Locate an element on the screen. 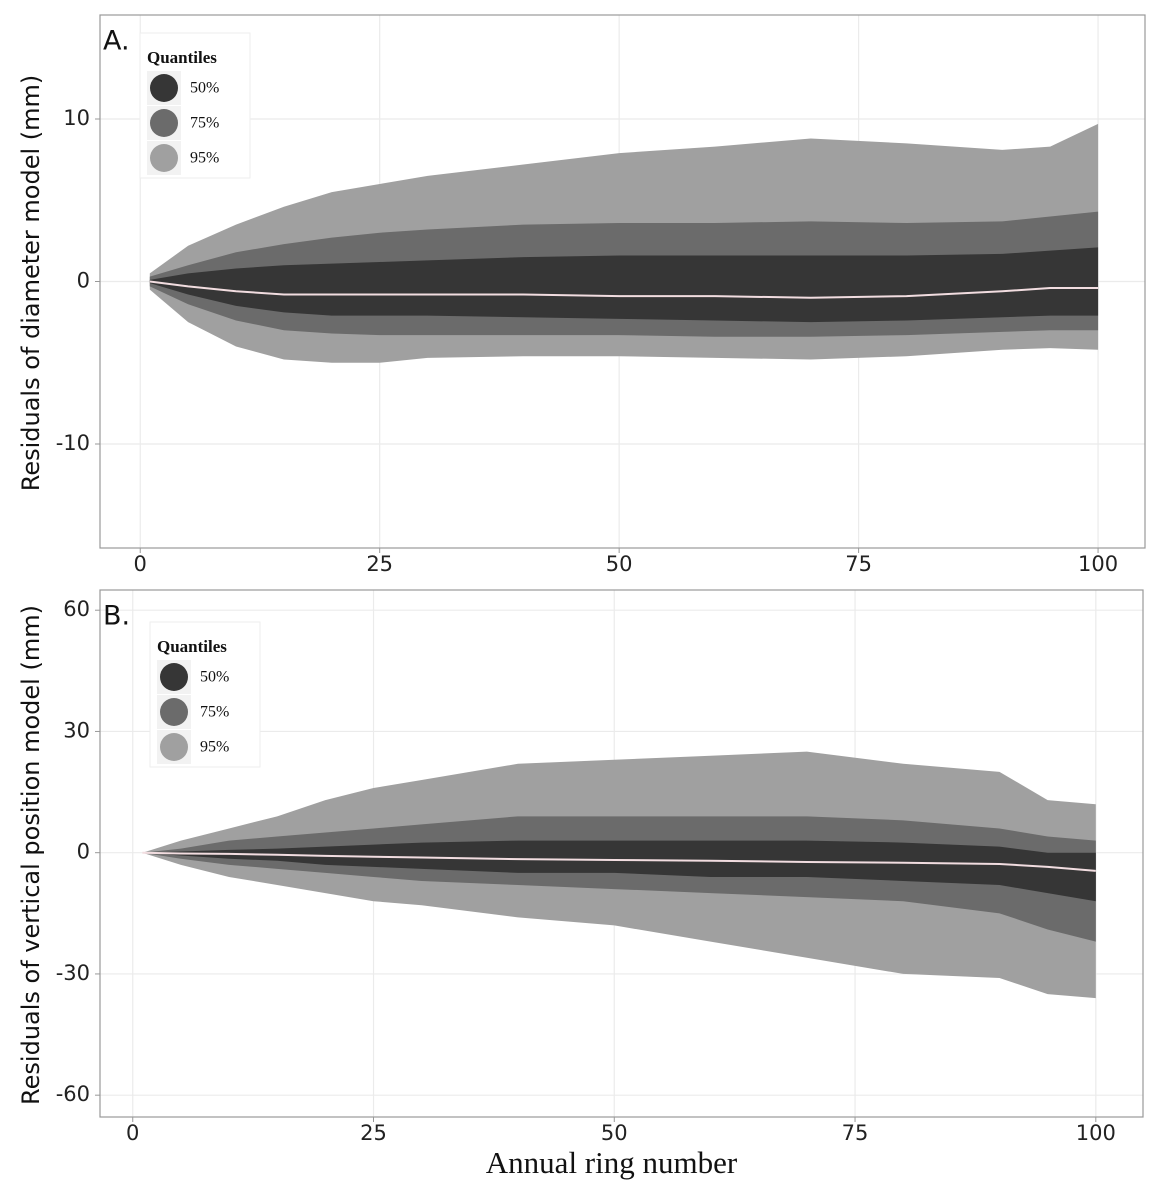  panel-label: A. is located at coordinates (116, 41).